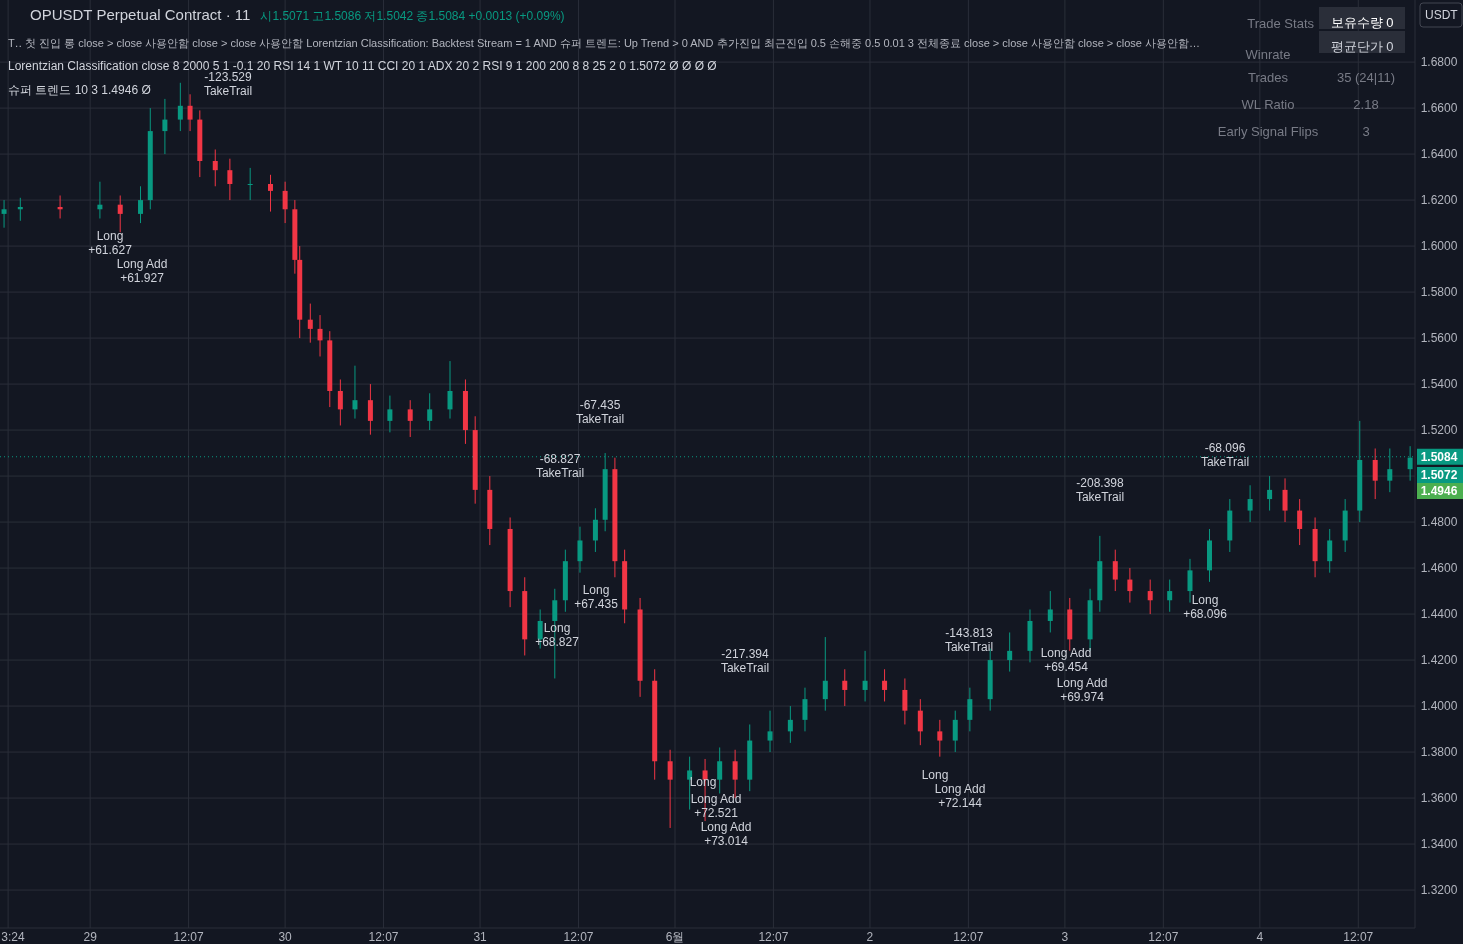 The height and width of the screenshot is (944, 1463). What do you see at coordinates (412, 16) in the screenshot?
I see `text: 시1.5071 고1.5086 저1.5042 종1.5084 +0.0013 (+0.09%)` at bounding box center [412, 16].